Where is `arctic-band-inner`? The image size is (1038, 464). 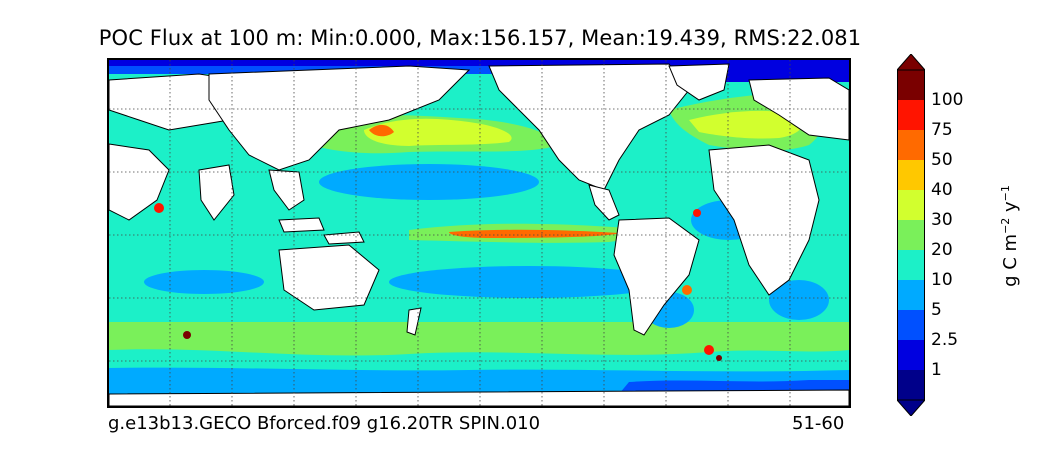 arctic-band-inner is located at coordinates (479, 63).